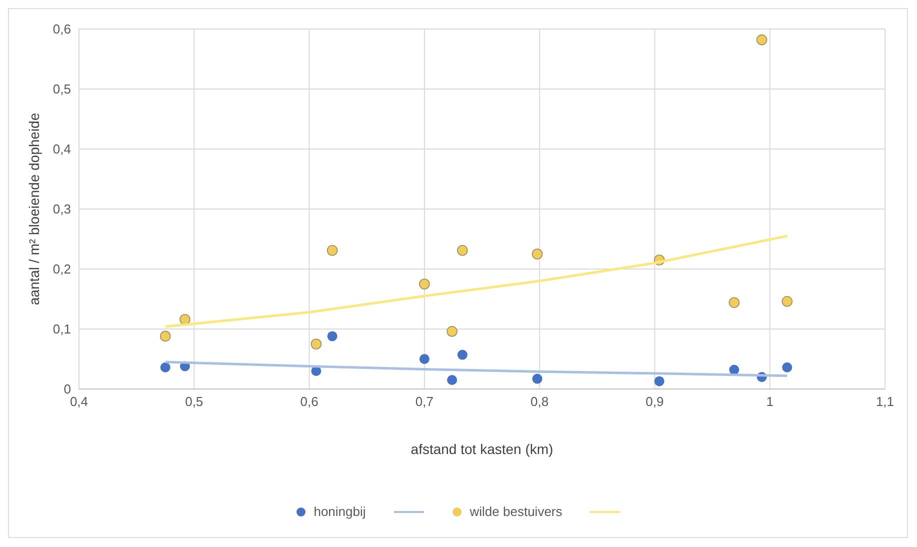  I want to click on y-tick-label: 0,4, so click(61, 149).